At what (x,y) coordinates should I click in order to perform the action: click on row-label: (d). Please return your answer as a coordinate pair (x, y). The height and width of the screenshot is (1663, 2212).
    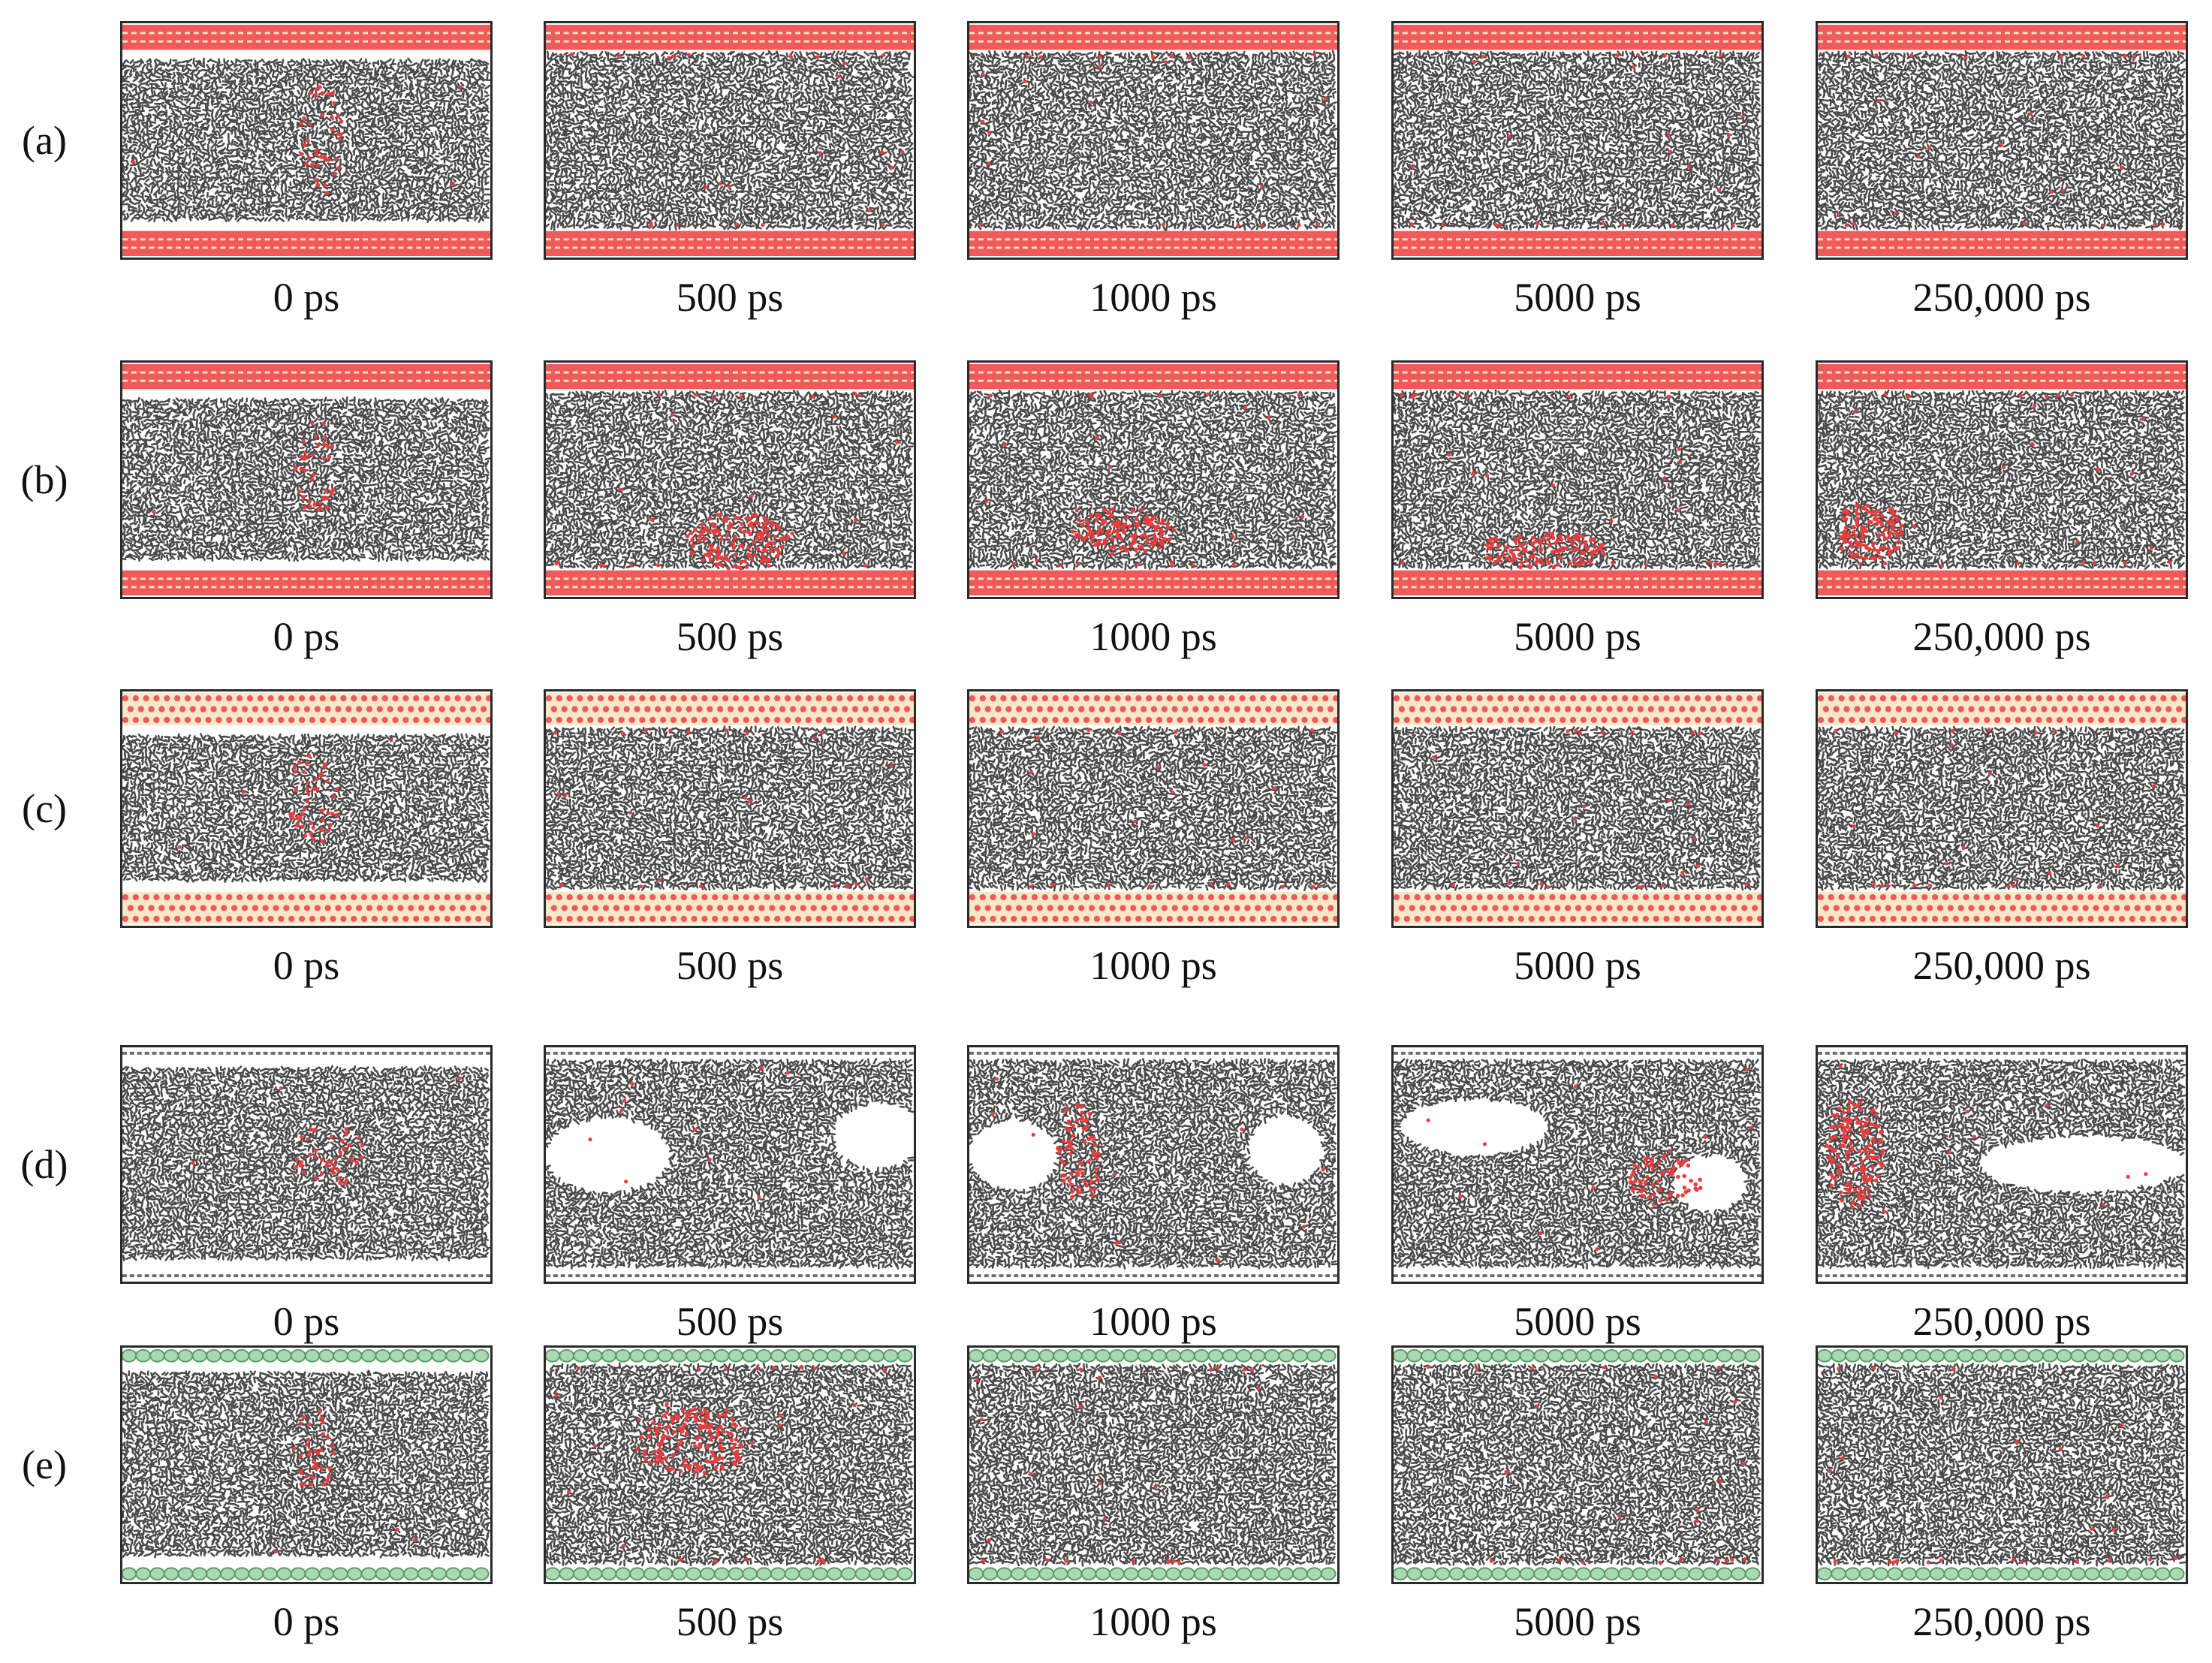
    Looking at the image, I should click on (44, 1164).